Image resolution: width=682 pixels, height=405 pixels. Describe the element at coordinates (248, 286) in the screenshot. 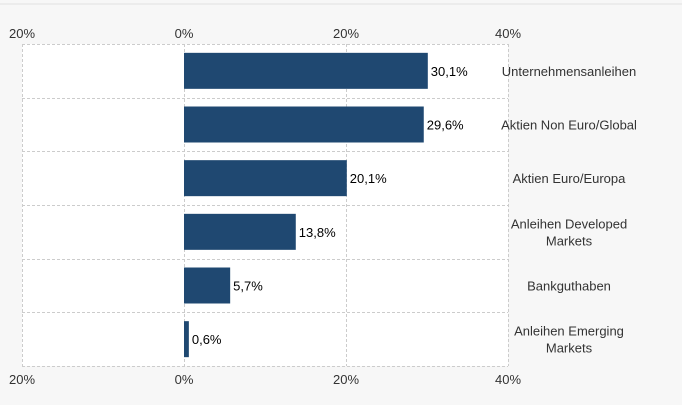

I see `data-label: 5,7%` at that location.